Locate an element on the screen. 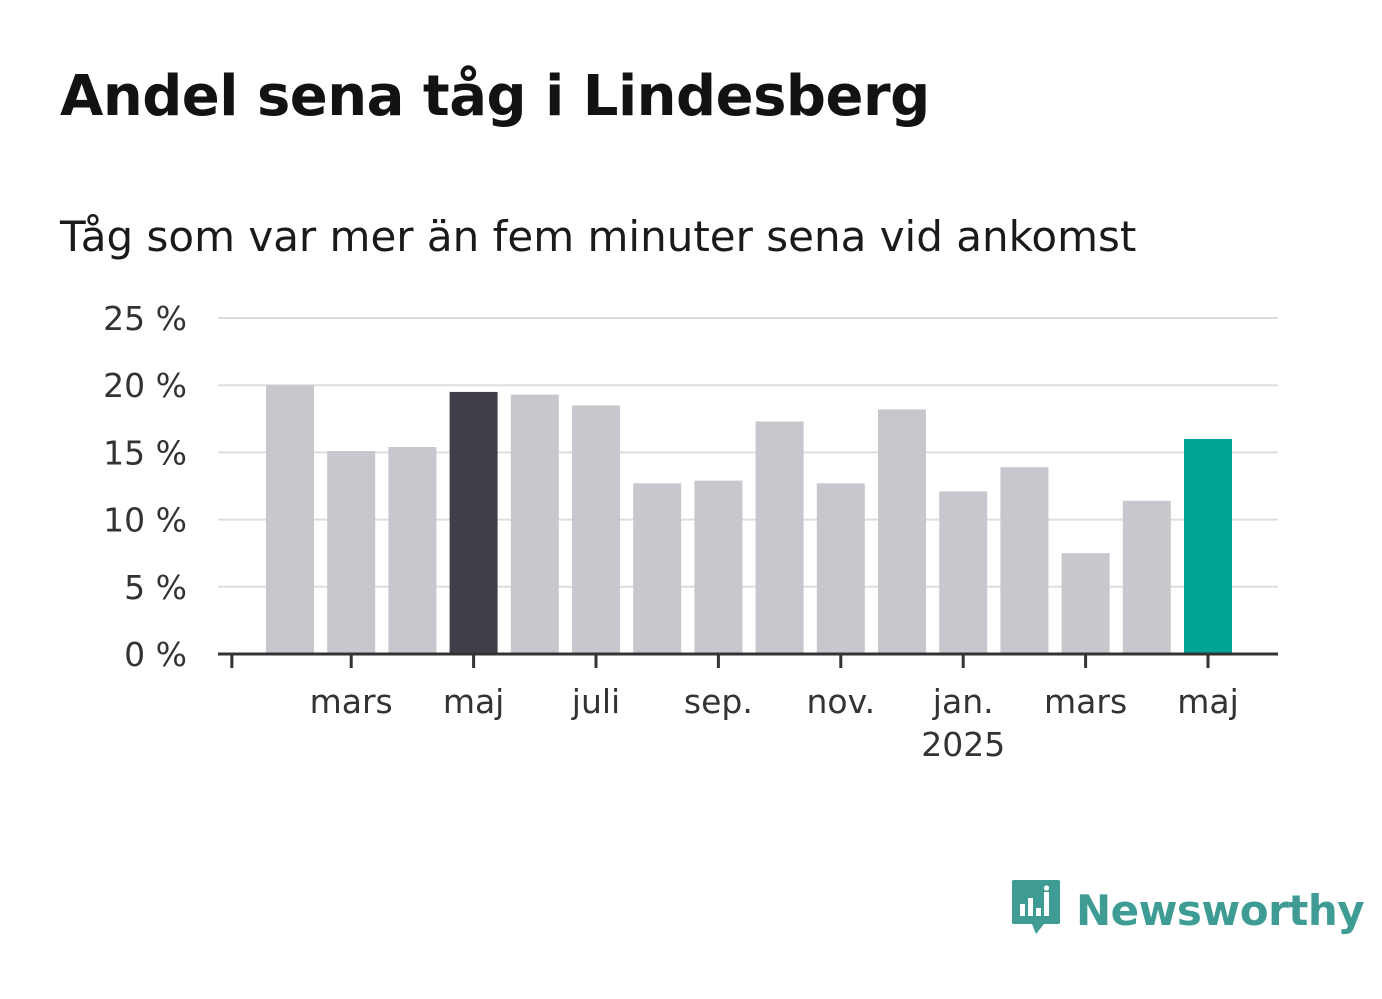 This screenshot has width=1382, height=999. y-tick-label: 10 % is located at coordinates (145, 520).